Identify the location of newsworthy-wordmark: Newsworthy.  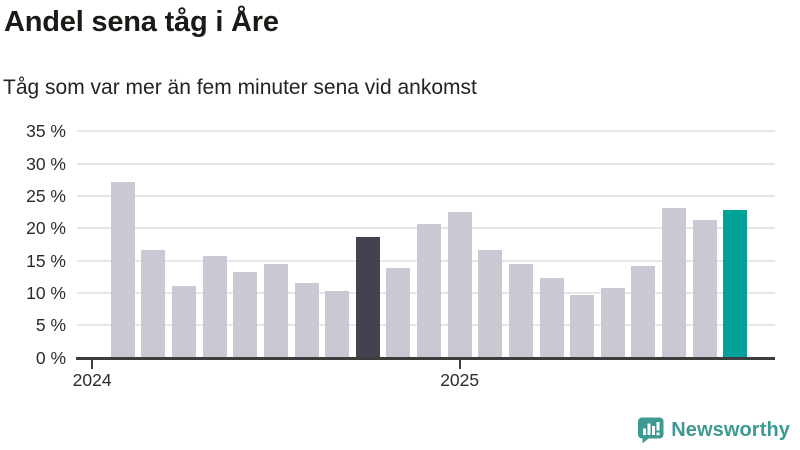
(730, 429).